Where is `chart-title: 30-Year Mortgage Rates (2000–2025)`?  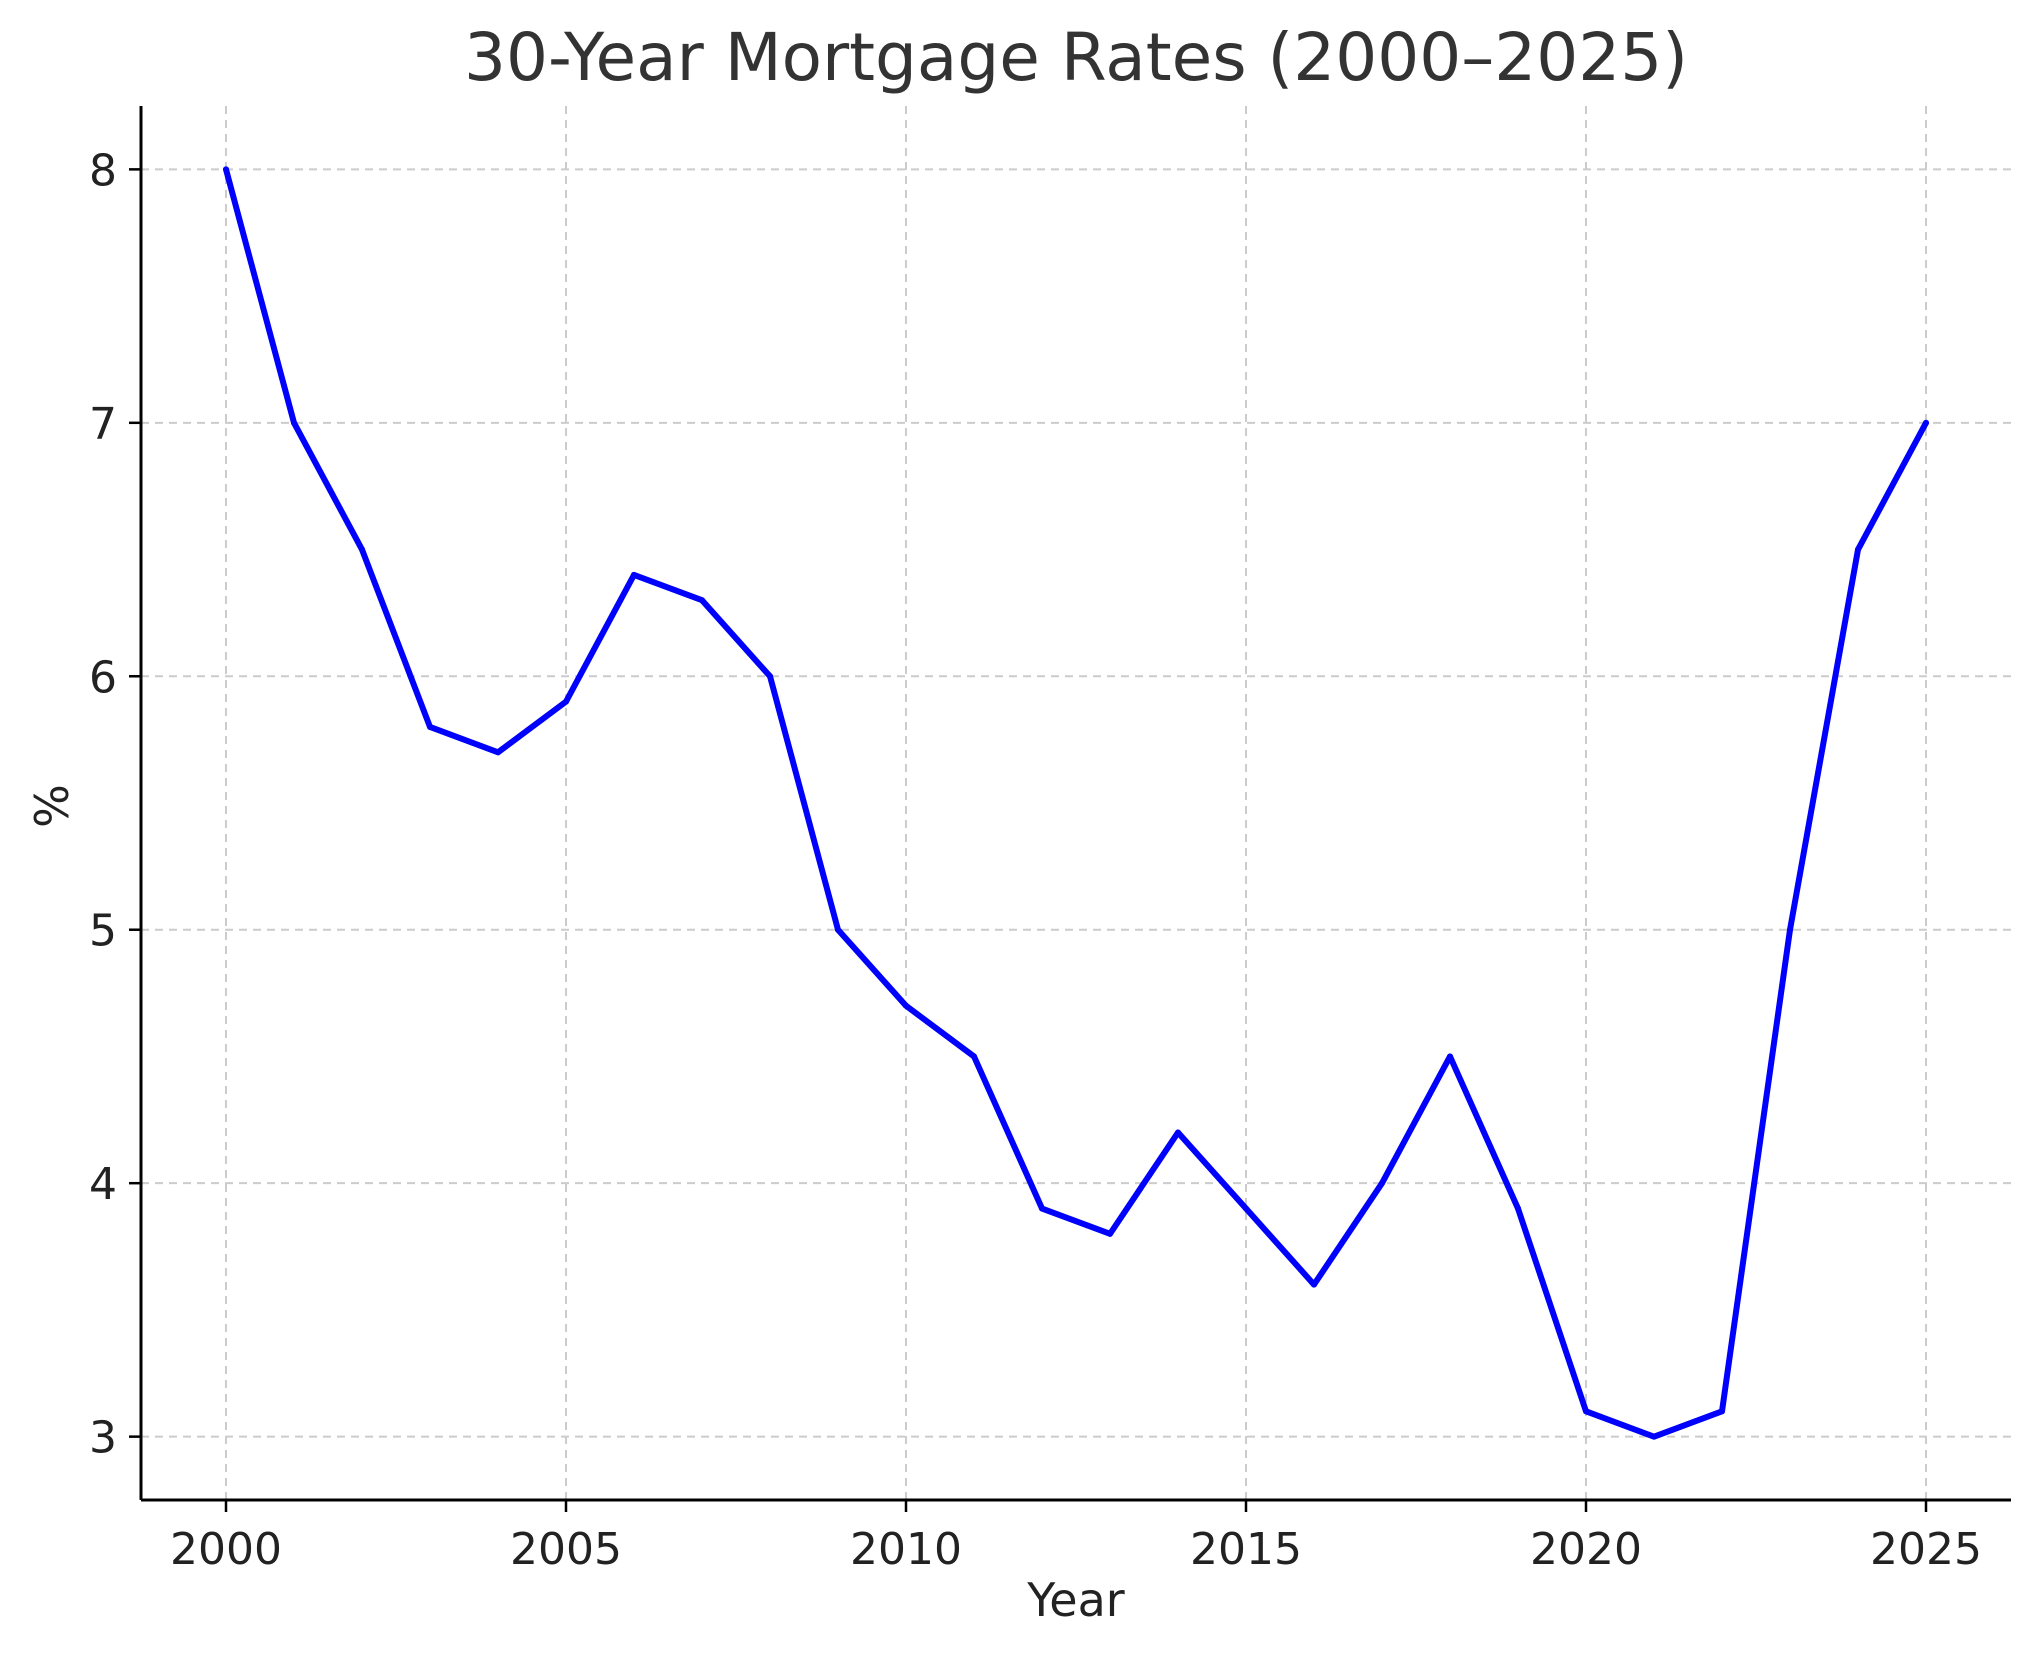 chart-title: 30-Year Mortgage Rates (2000–2025) is located at coordinates (1076, 57).